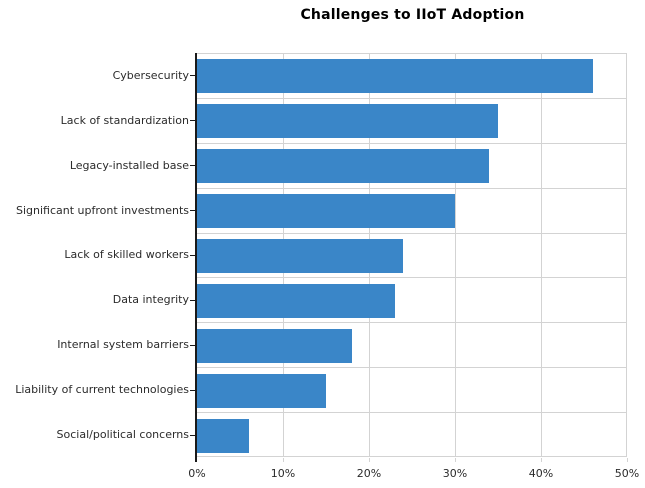 This screenshot has height=488, width=645. What do you see at coordinates (541, 473) in the screenshot?
I see `x-tick-label: 40%` at bounding box center [541, 473].